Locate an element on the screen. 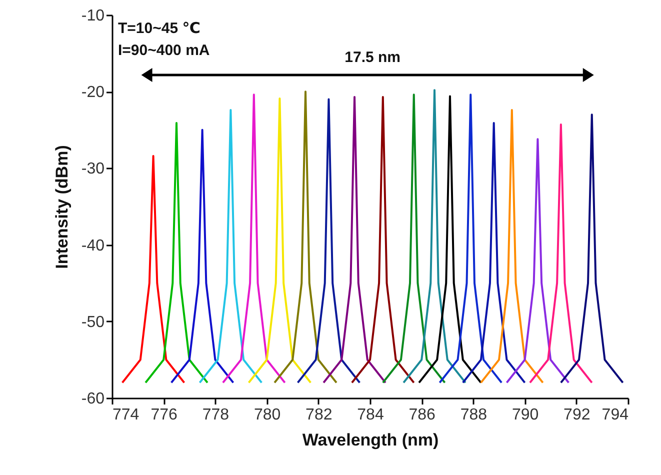 This screenshot has width=661, height=475. y-tick-label: -20 is located at coordinates (93, 93).